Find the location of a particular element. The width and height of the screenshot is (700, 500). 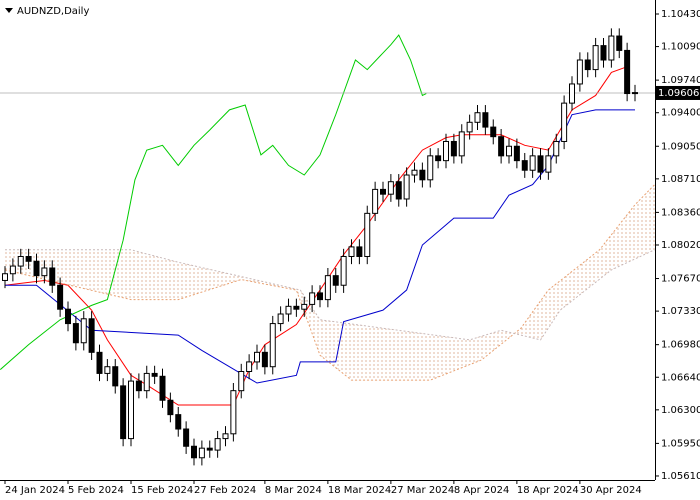

x-tick-label: 27 Mar 2024 is located at coordinates (422, 490).